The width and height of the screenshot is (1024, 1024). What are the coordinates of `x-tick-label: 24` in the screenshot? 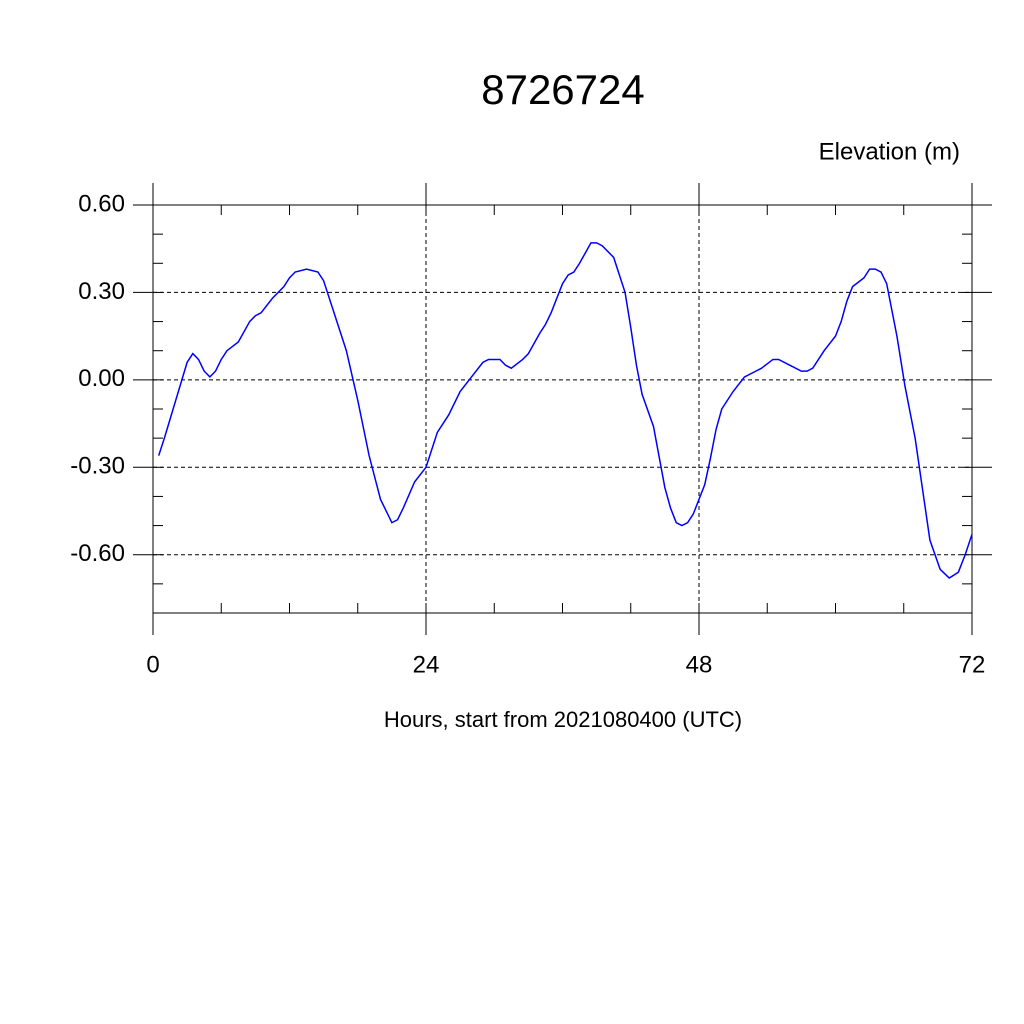 It's located at (426, 664).